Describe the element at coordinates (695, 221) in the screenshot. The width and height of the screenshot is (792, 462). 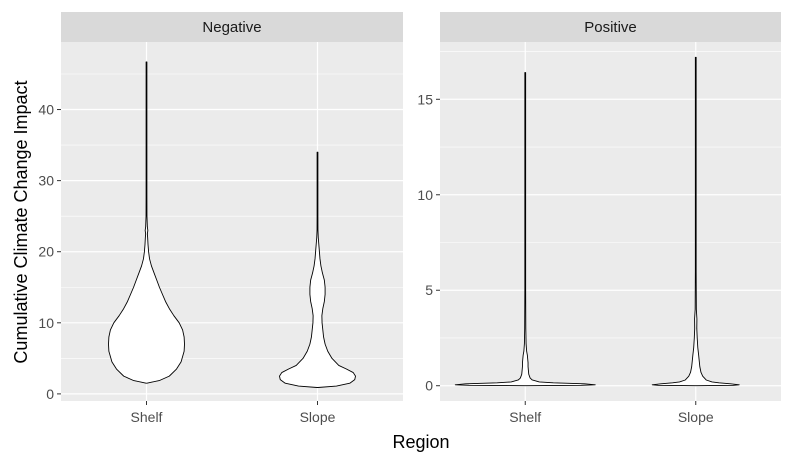
I see `violin-positive-slope` at that location.